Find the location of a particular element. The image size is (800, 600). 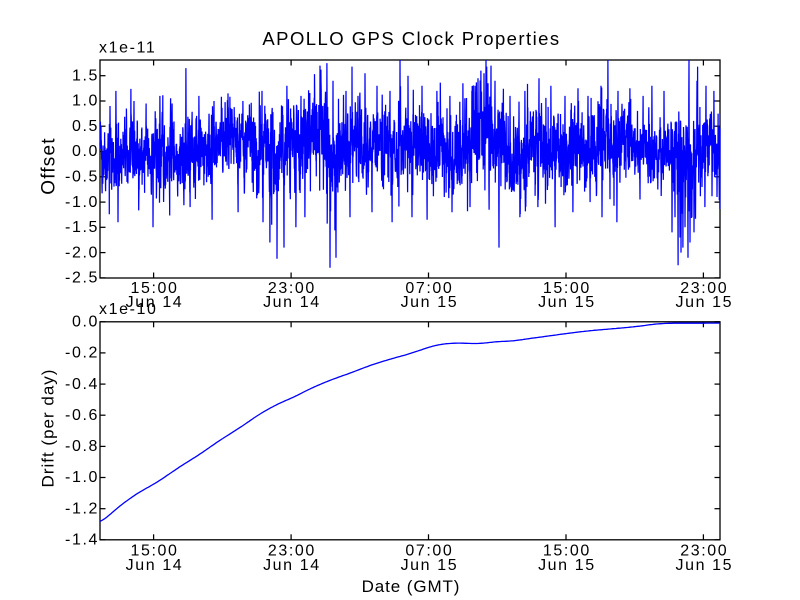

svg-text: APOLLO GPS Clock Properties is located at coordinates (411, 38).